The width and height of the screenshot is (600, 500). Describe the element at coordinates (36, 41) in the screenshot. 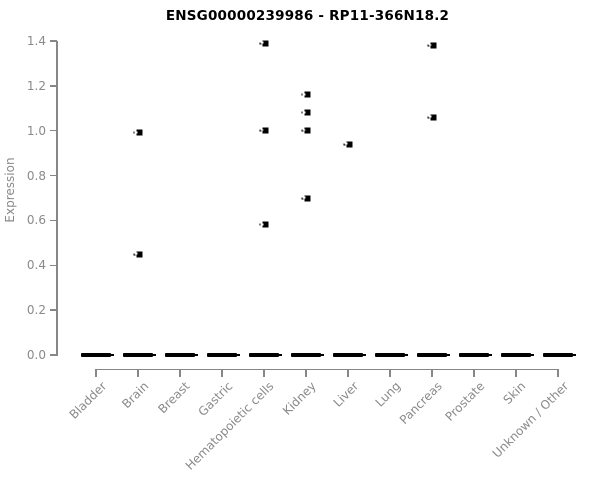

I see `y-tick-label: 1.4` at that location.